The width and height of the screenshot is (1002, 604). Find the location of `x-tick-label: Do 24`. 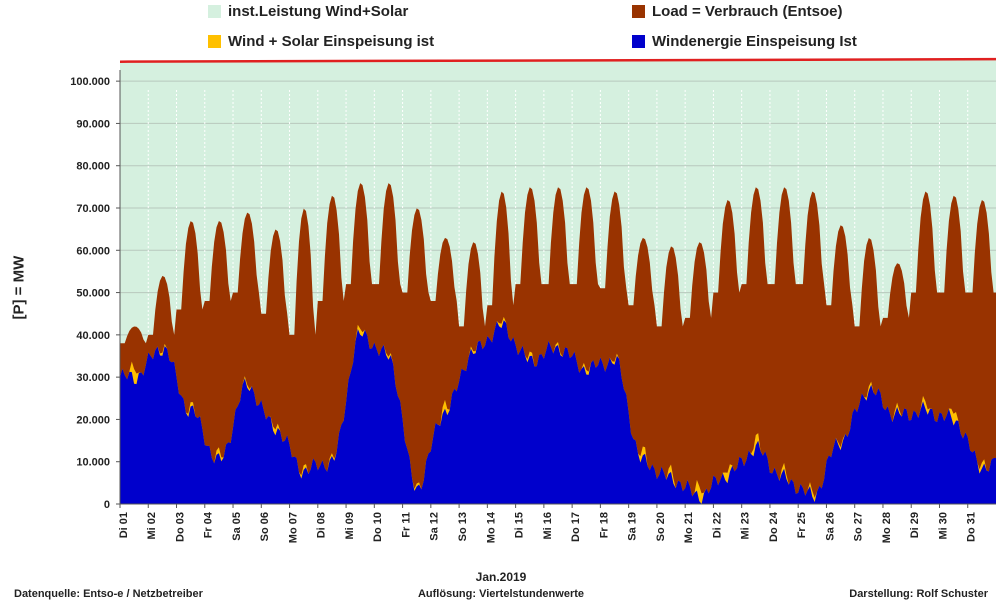

x-tick-label: Do 24 is located at coordinates (774, 526).